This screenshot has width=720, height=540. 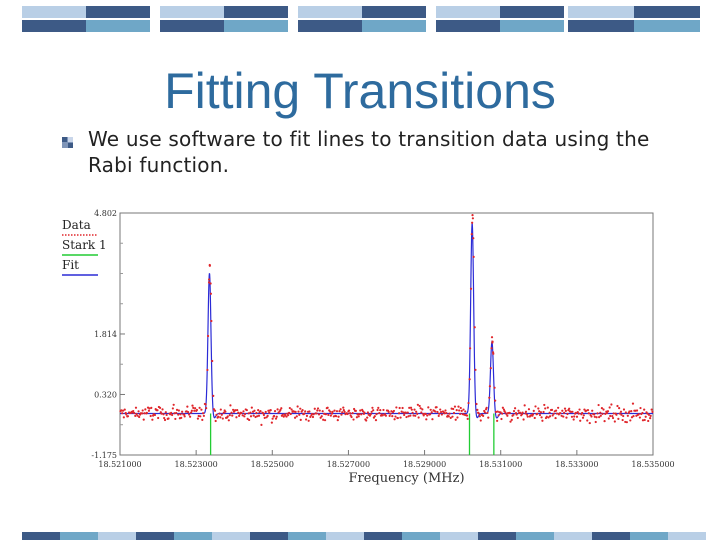 I want to click on deco-block, so click(x=224, y=19).